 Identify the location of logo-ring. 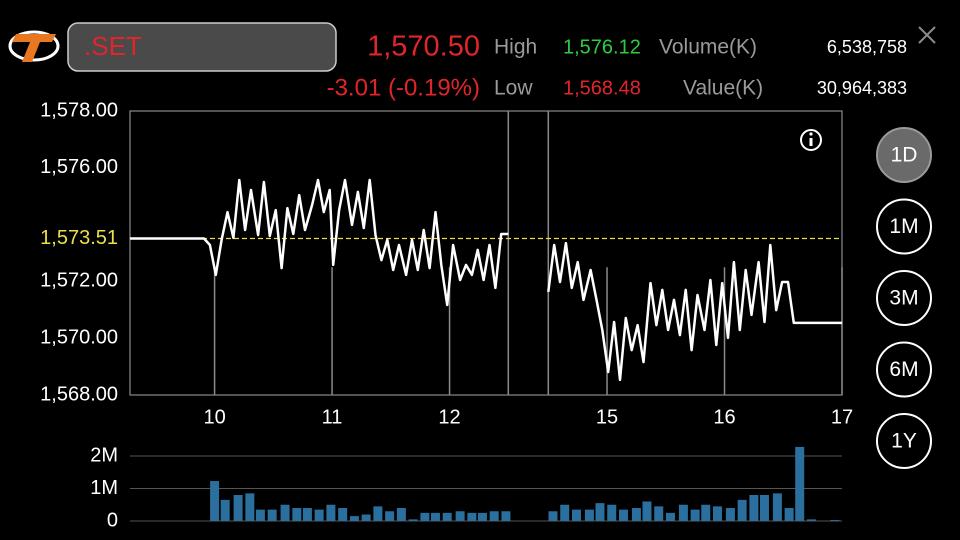
(34, 46).